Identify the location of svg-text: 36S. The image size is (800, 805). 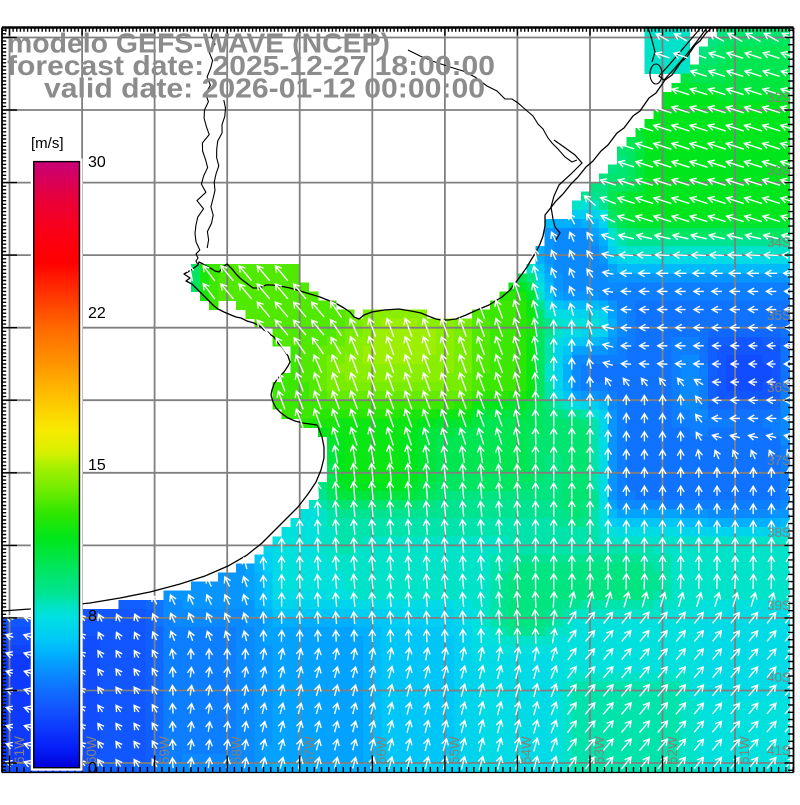
(779, 387).